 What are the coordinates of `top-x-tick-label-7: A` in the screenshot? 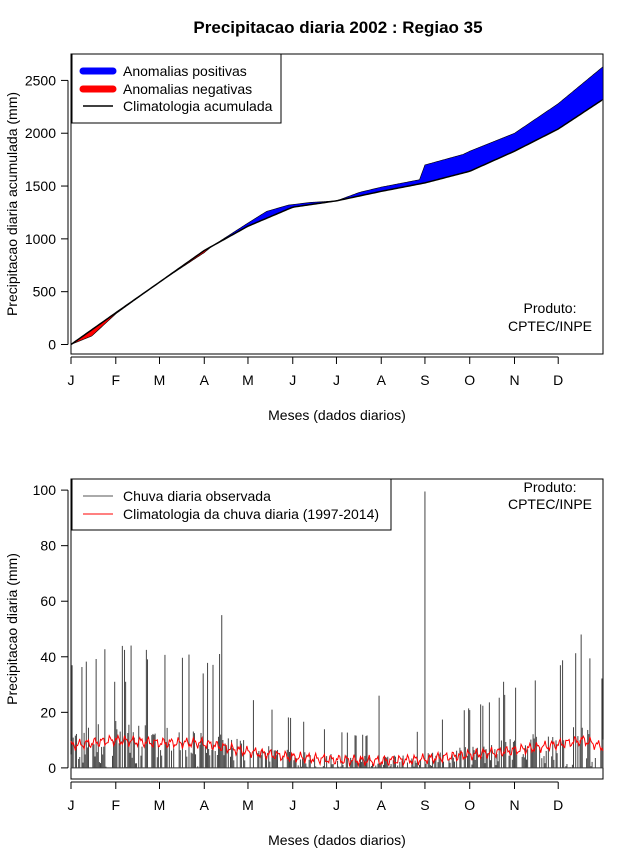 It's located at (382, 380).